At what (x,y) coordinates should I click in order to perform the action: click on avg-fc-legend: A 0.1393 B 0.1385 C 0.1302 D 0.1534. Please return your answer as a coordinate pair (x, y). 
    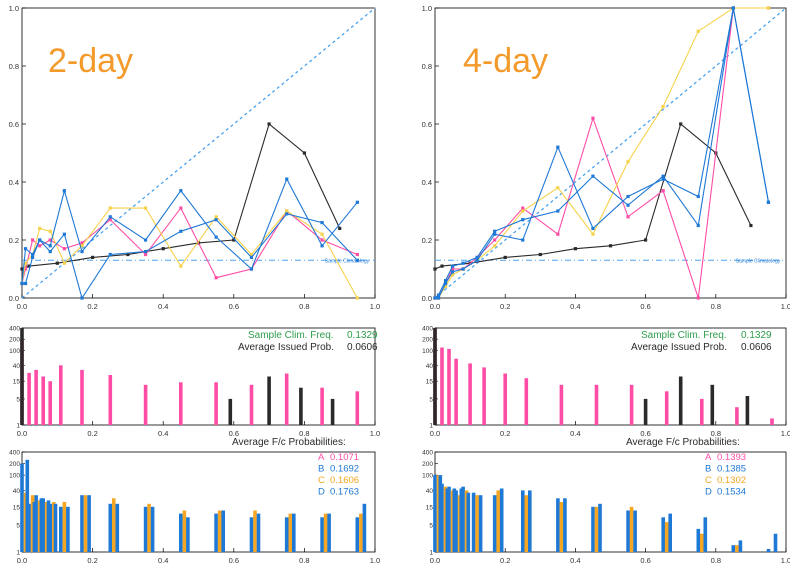
    Looking at the image, I should click on (725, 475).